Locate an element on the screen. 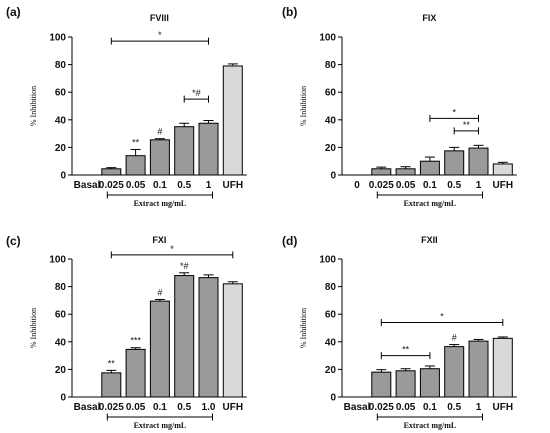  panel-label: (d) is located at coordinates (289, 241).